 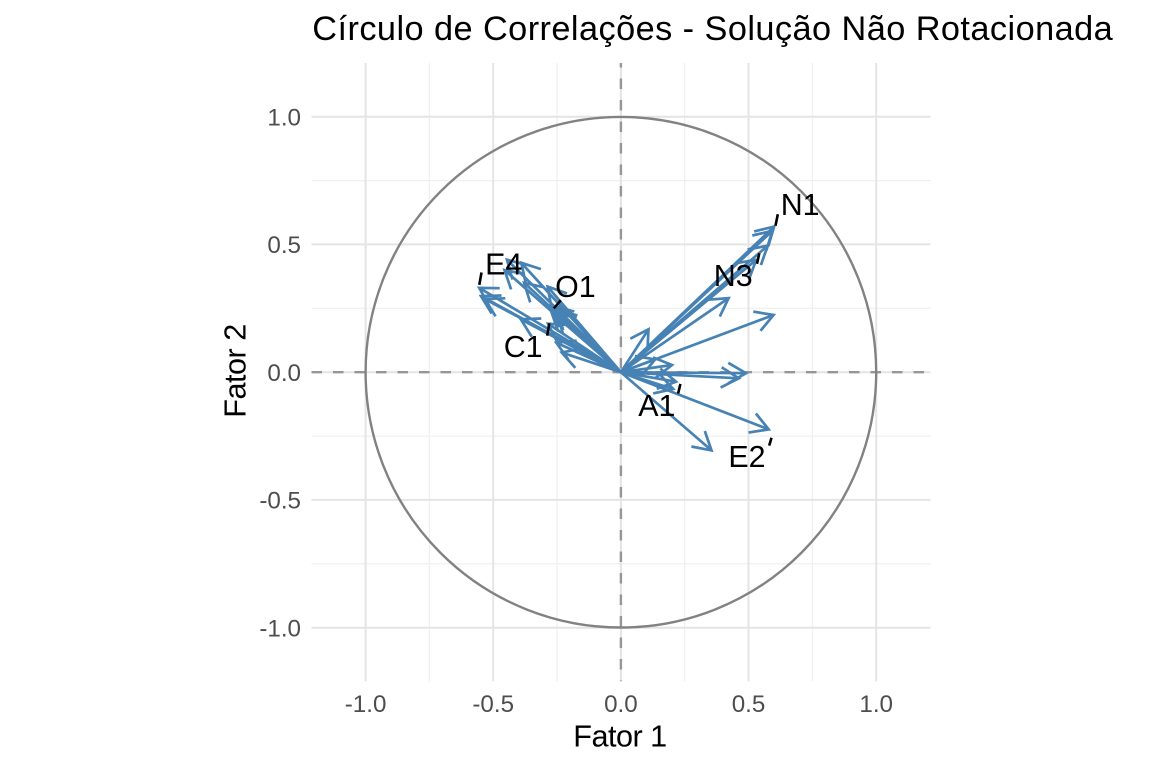 I want to click on svg-text: E4, so click(x=503, y=264).